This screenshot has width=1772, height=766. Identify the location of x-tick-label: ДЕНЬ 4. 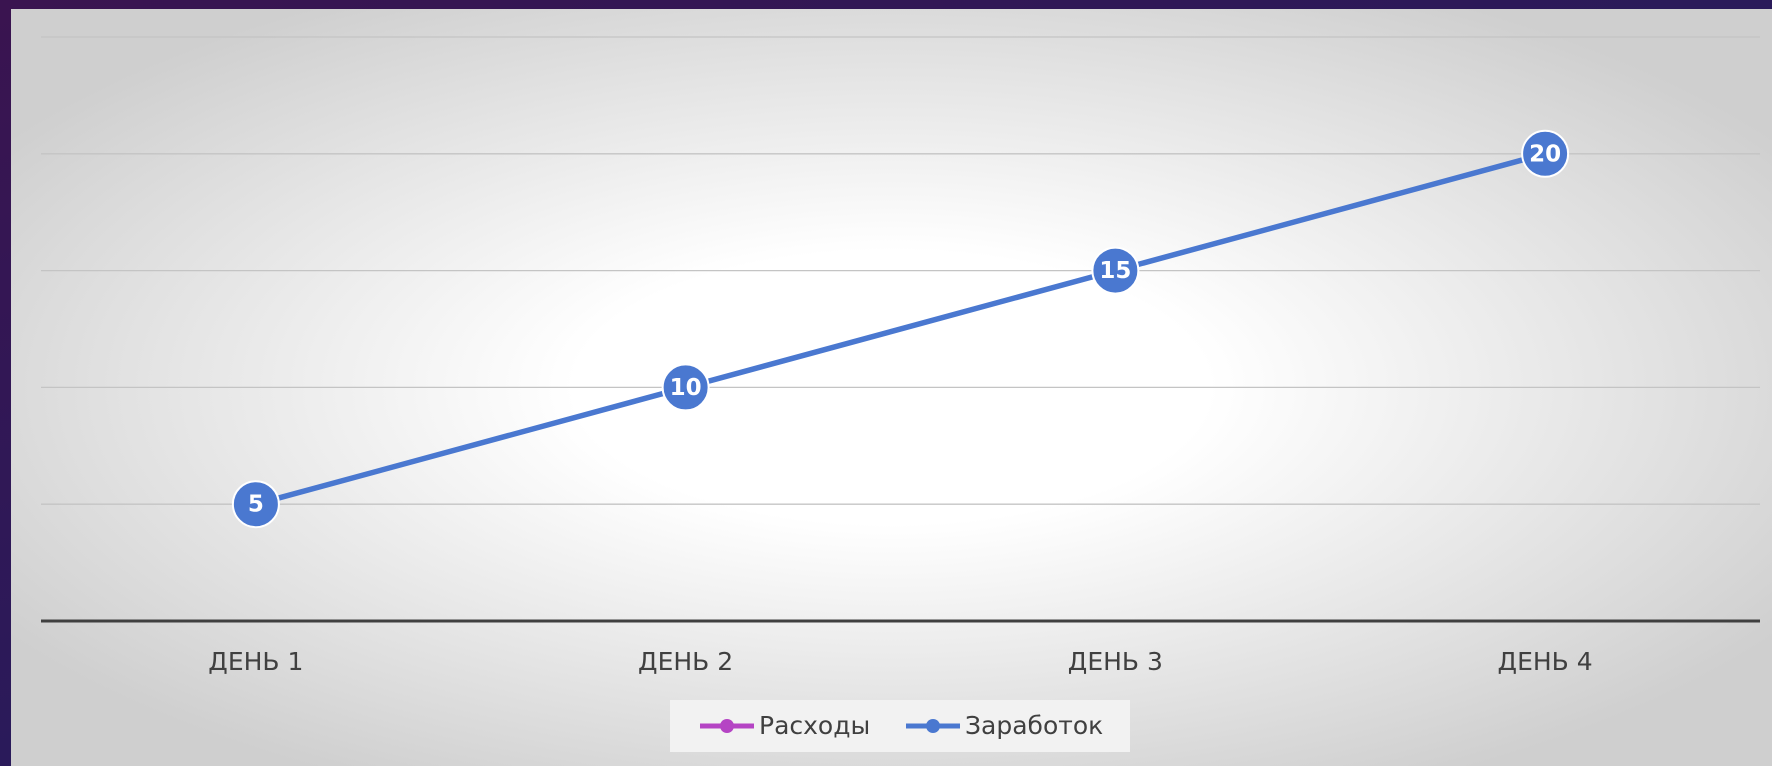
(1545, 661).